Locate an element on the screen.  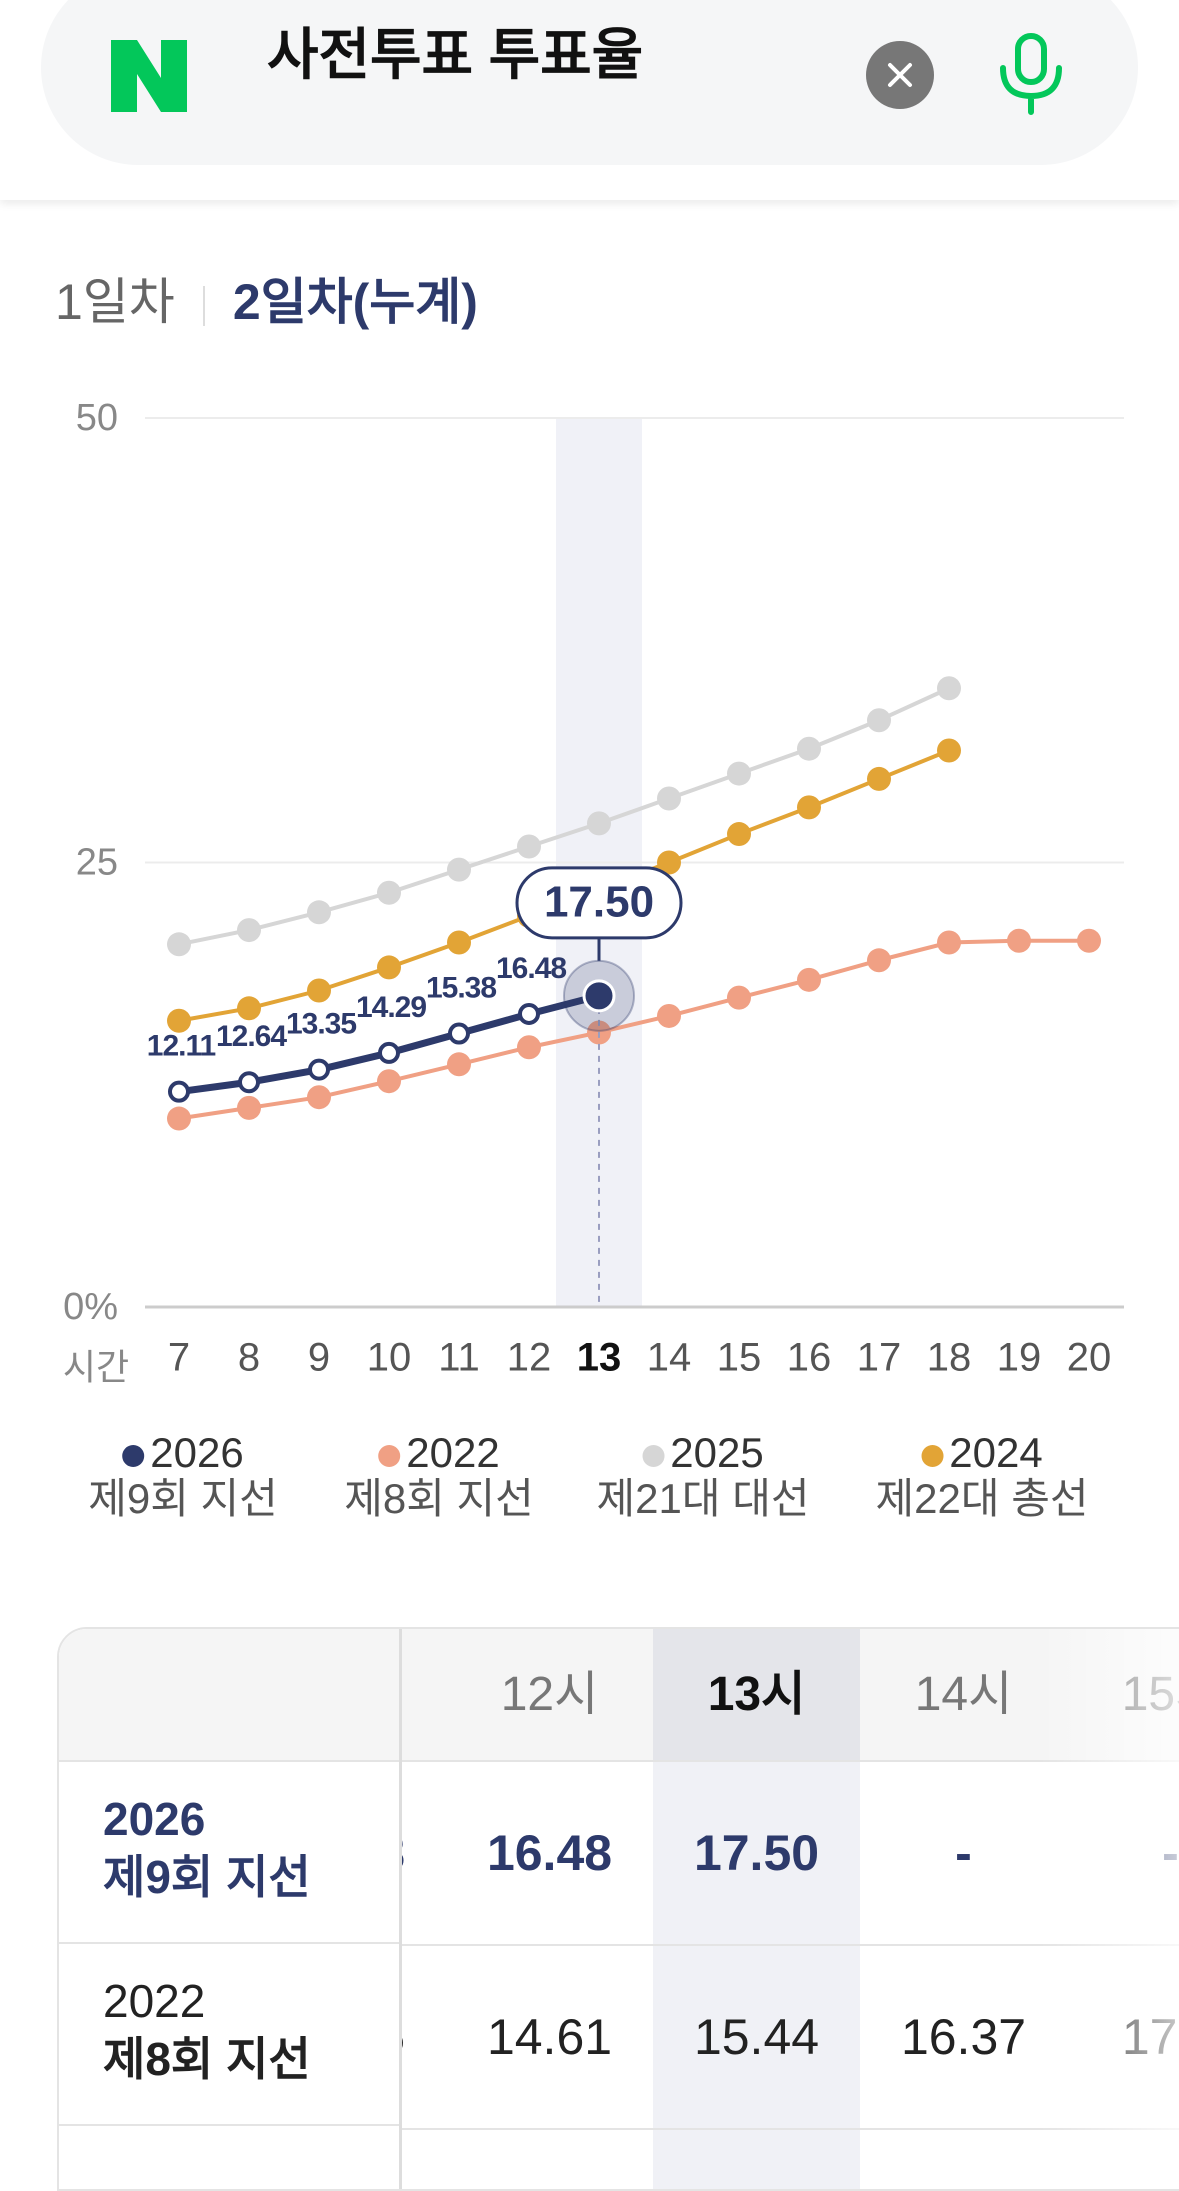
voice-button is located at coordinates (1031, 75).